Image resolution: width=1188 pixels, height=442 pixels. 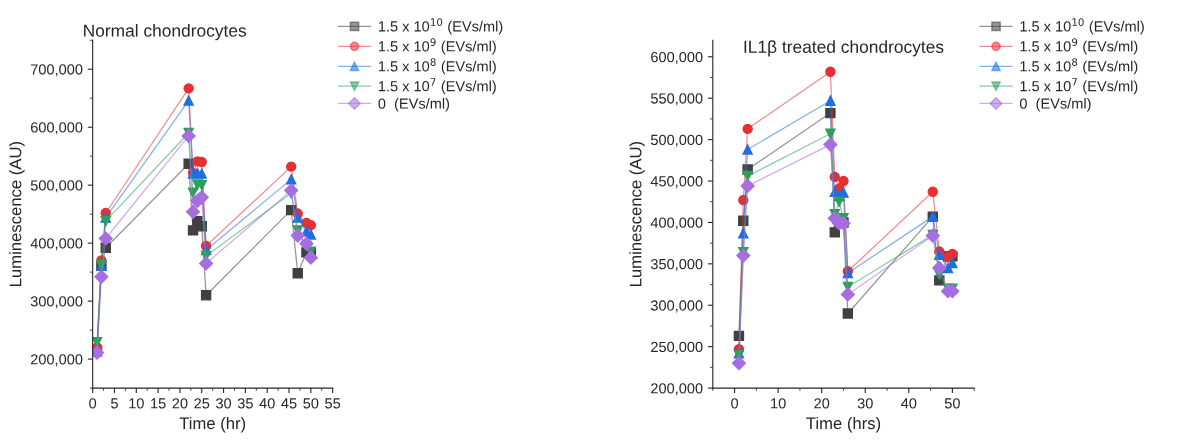 What do you see at coordinates (202, 403) in the screenshot?
I see `x-tick-label: 25` at bounding box center [202, 403].